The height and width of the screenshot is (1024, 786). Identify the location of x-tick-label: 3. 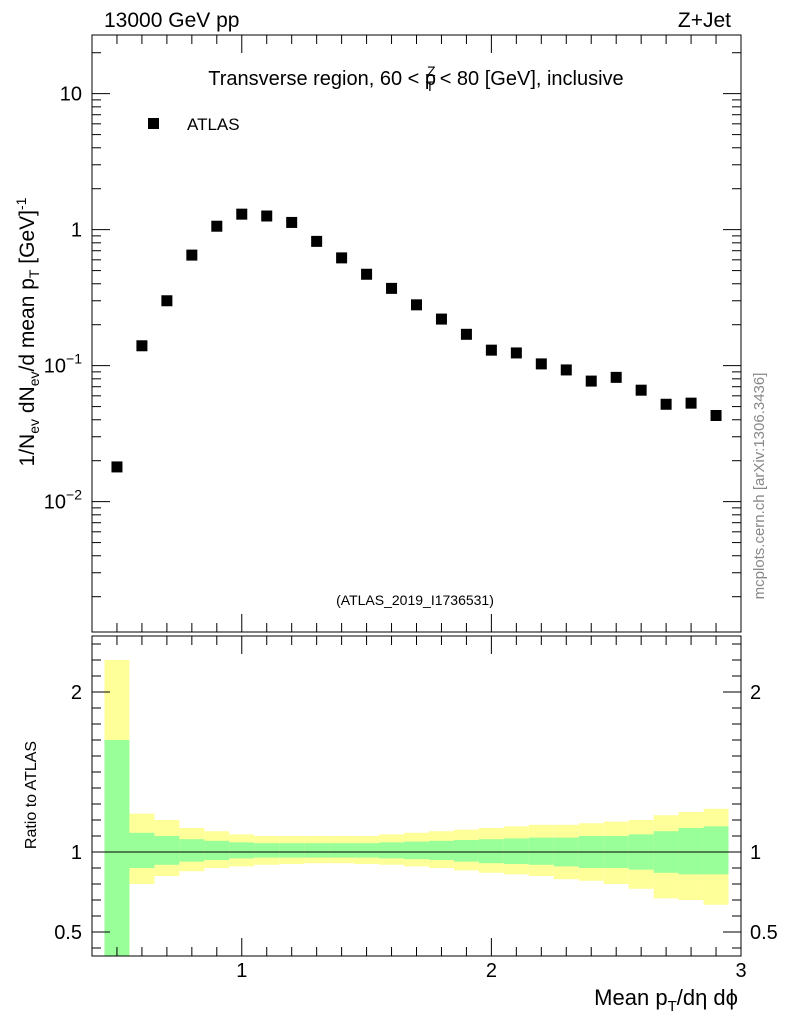
(740, 971).